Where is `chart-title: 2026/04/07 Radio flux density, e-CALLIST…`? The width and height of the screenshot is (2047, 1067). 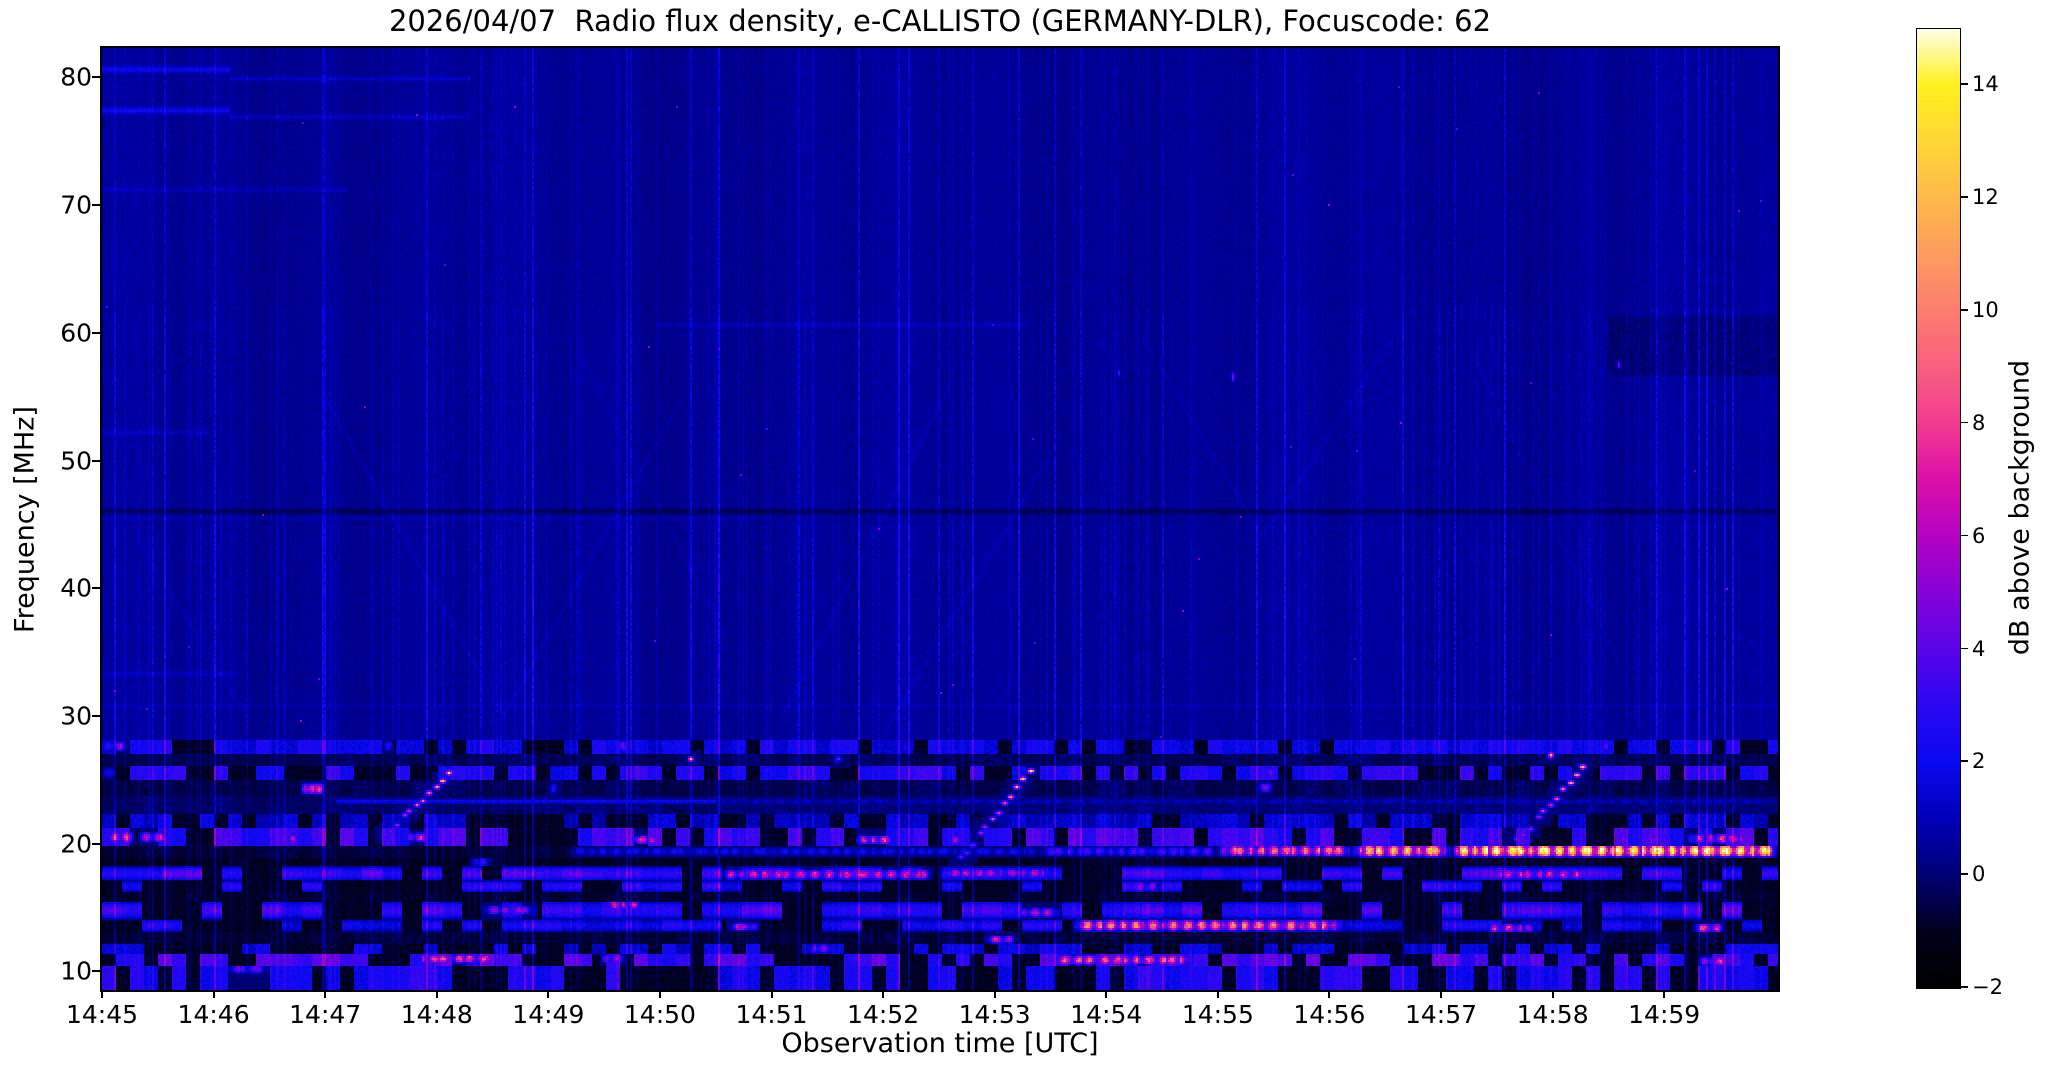
chart-title: 2026/04/07 Radio flux density, e-CALLIST… is located at coordinates (940, 21).